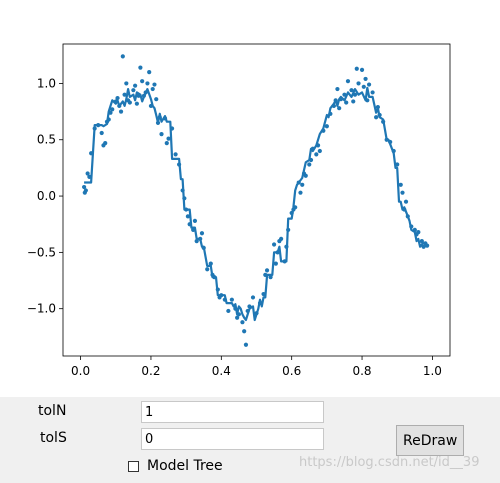  I want to click on x-tick-label: 1.0, so click(432, 371).